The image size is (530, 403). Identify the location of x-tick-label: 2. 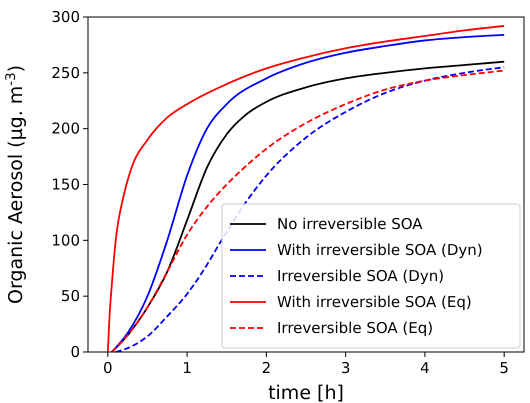
(267, 368).